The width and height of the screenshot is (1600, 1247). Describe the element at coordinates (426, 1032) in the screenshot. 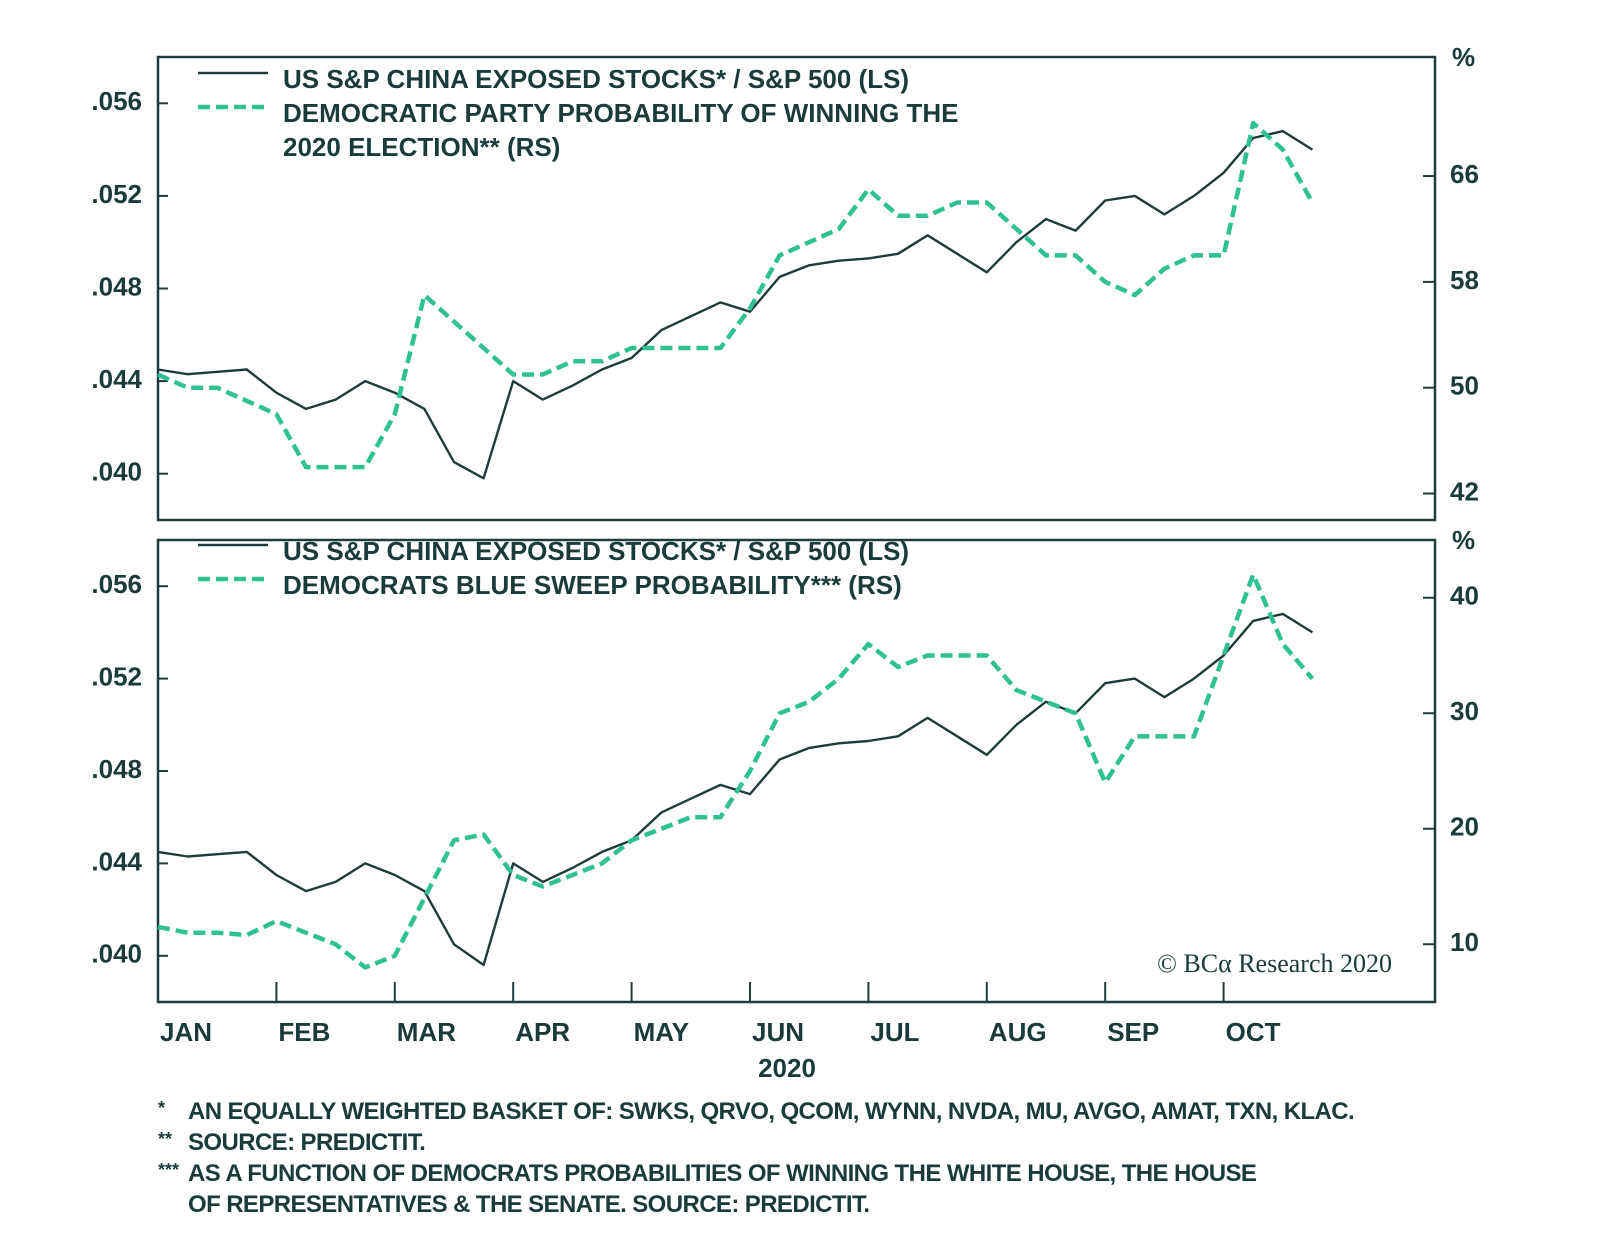

I see `x-tick-label: MAR` at that location.